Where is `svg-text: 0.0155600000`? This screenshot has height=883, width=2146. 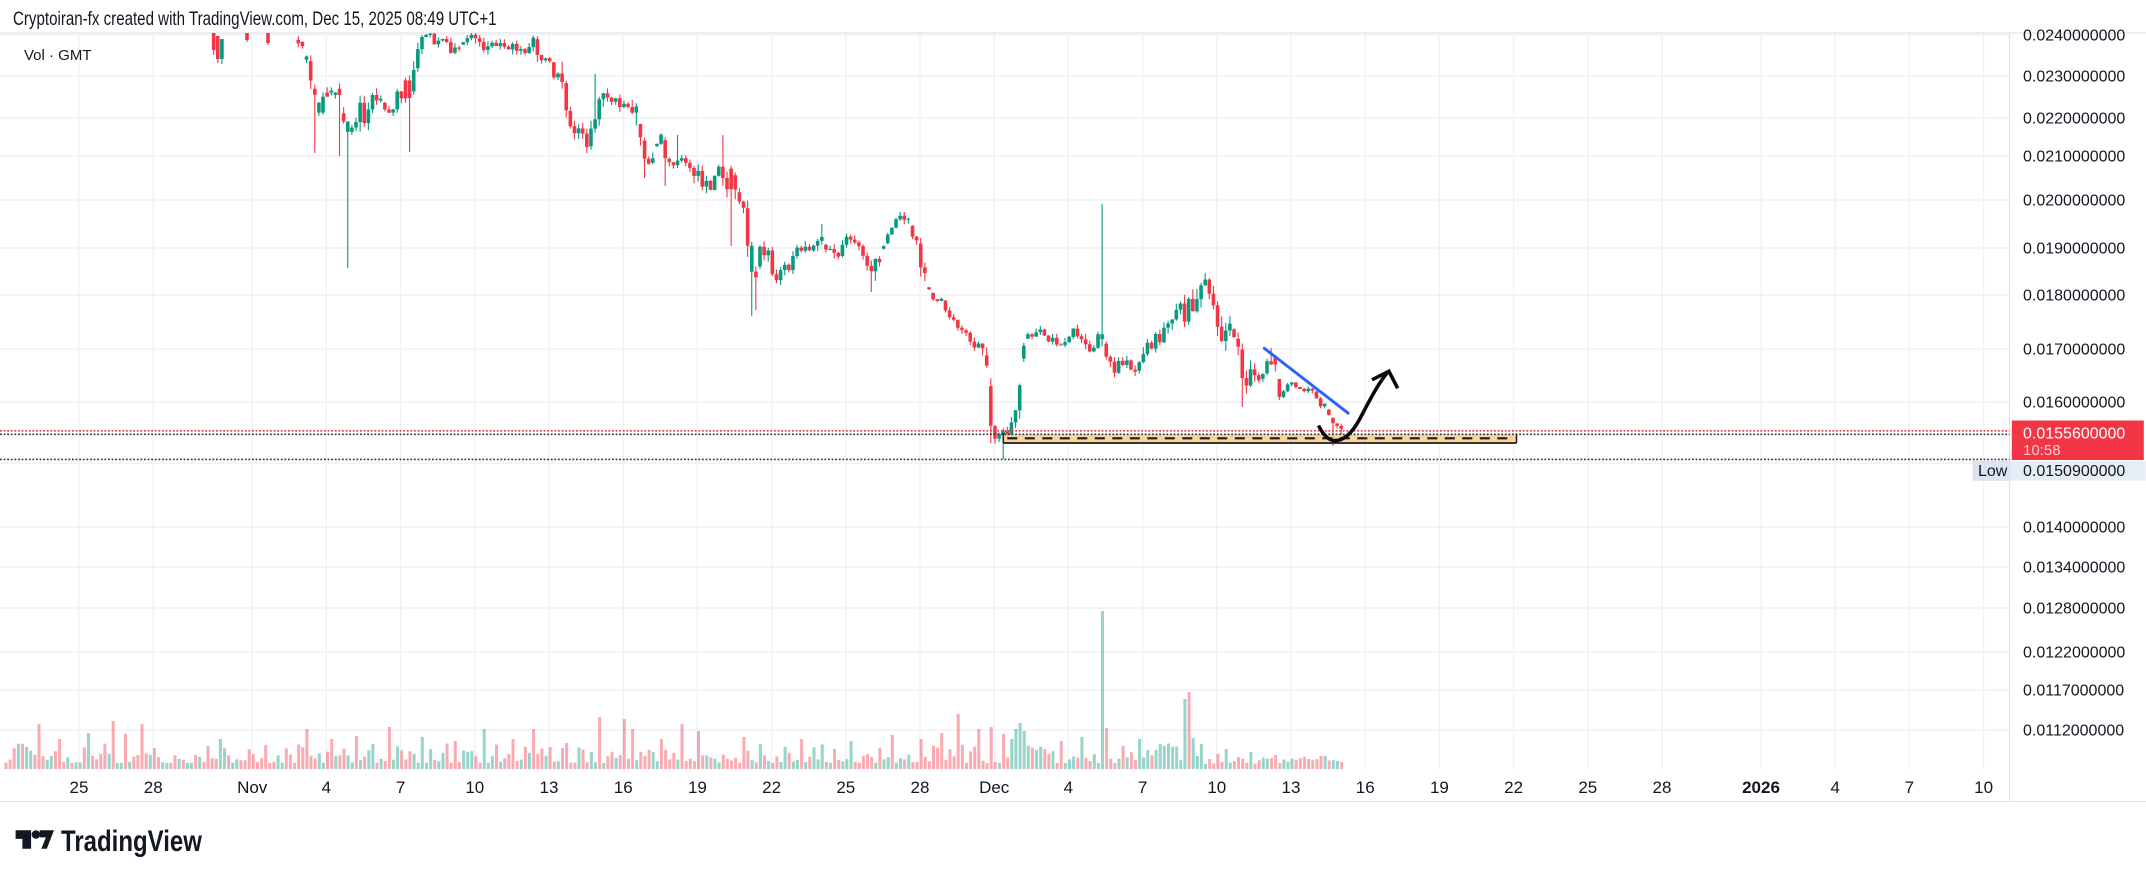
svg-text: 0.0155600000 is located at coordinates (2074, 434).